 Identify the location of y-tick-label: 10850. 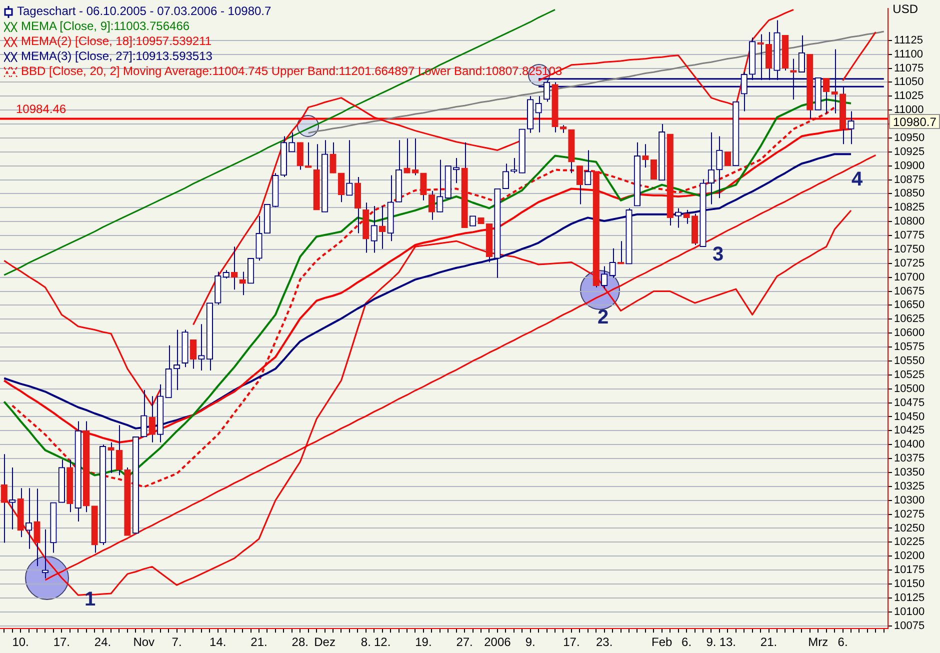
(909, 194).